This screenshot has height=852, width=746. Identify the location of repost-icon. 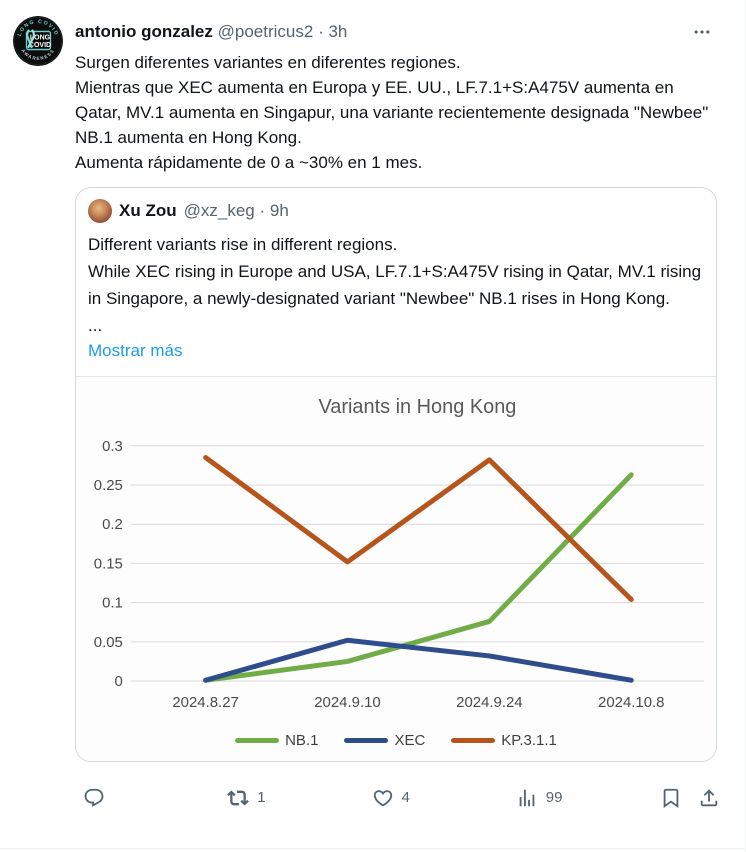
(238, 798).